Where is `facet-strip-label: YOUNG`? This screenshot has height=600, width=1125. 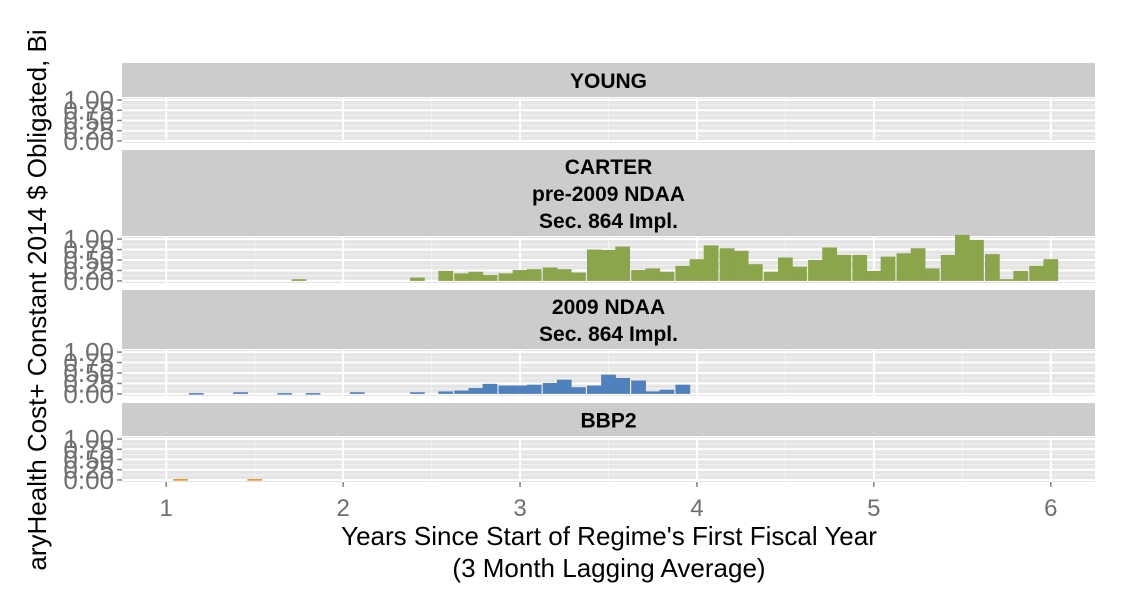 facet-strip-label: YOUNG is located at coordinates (608, 81).